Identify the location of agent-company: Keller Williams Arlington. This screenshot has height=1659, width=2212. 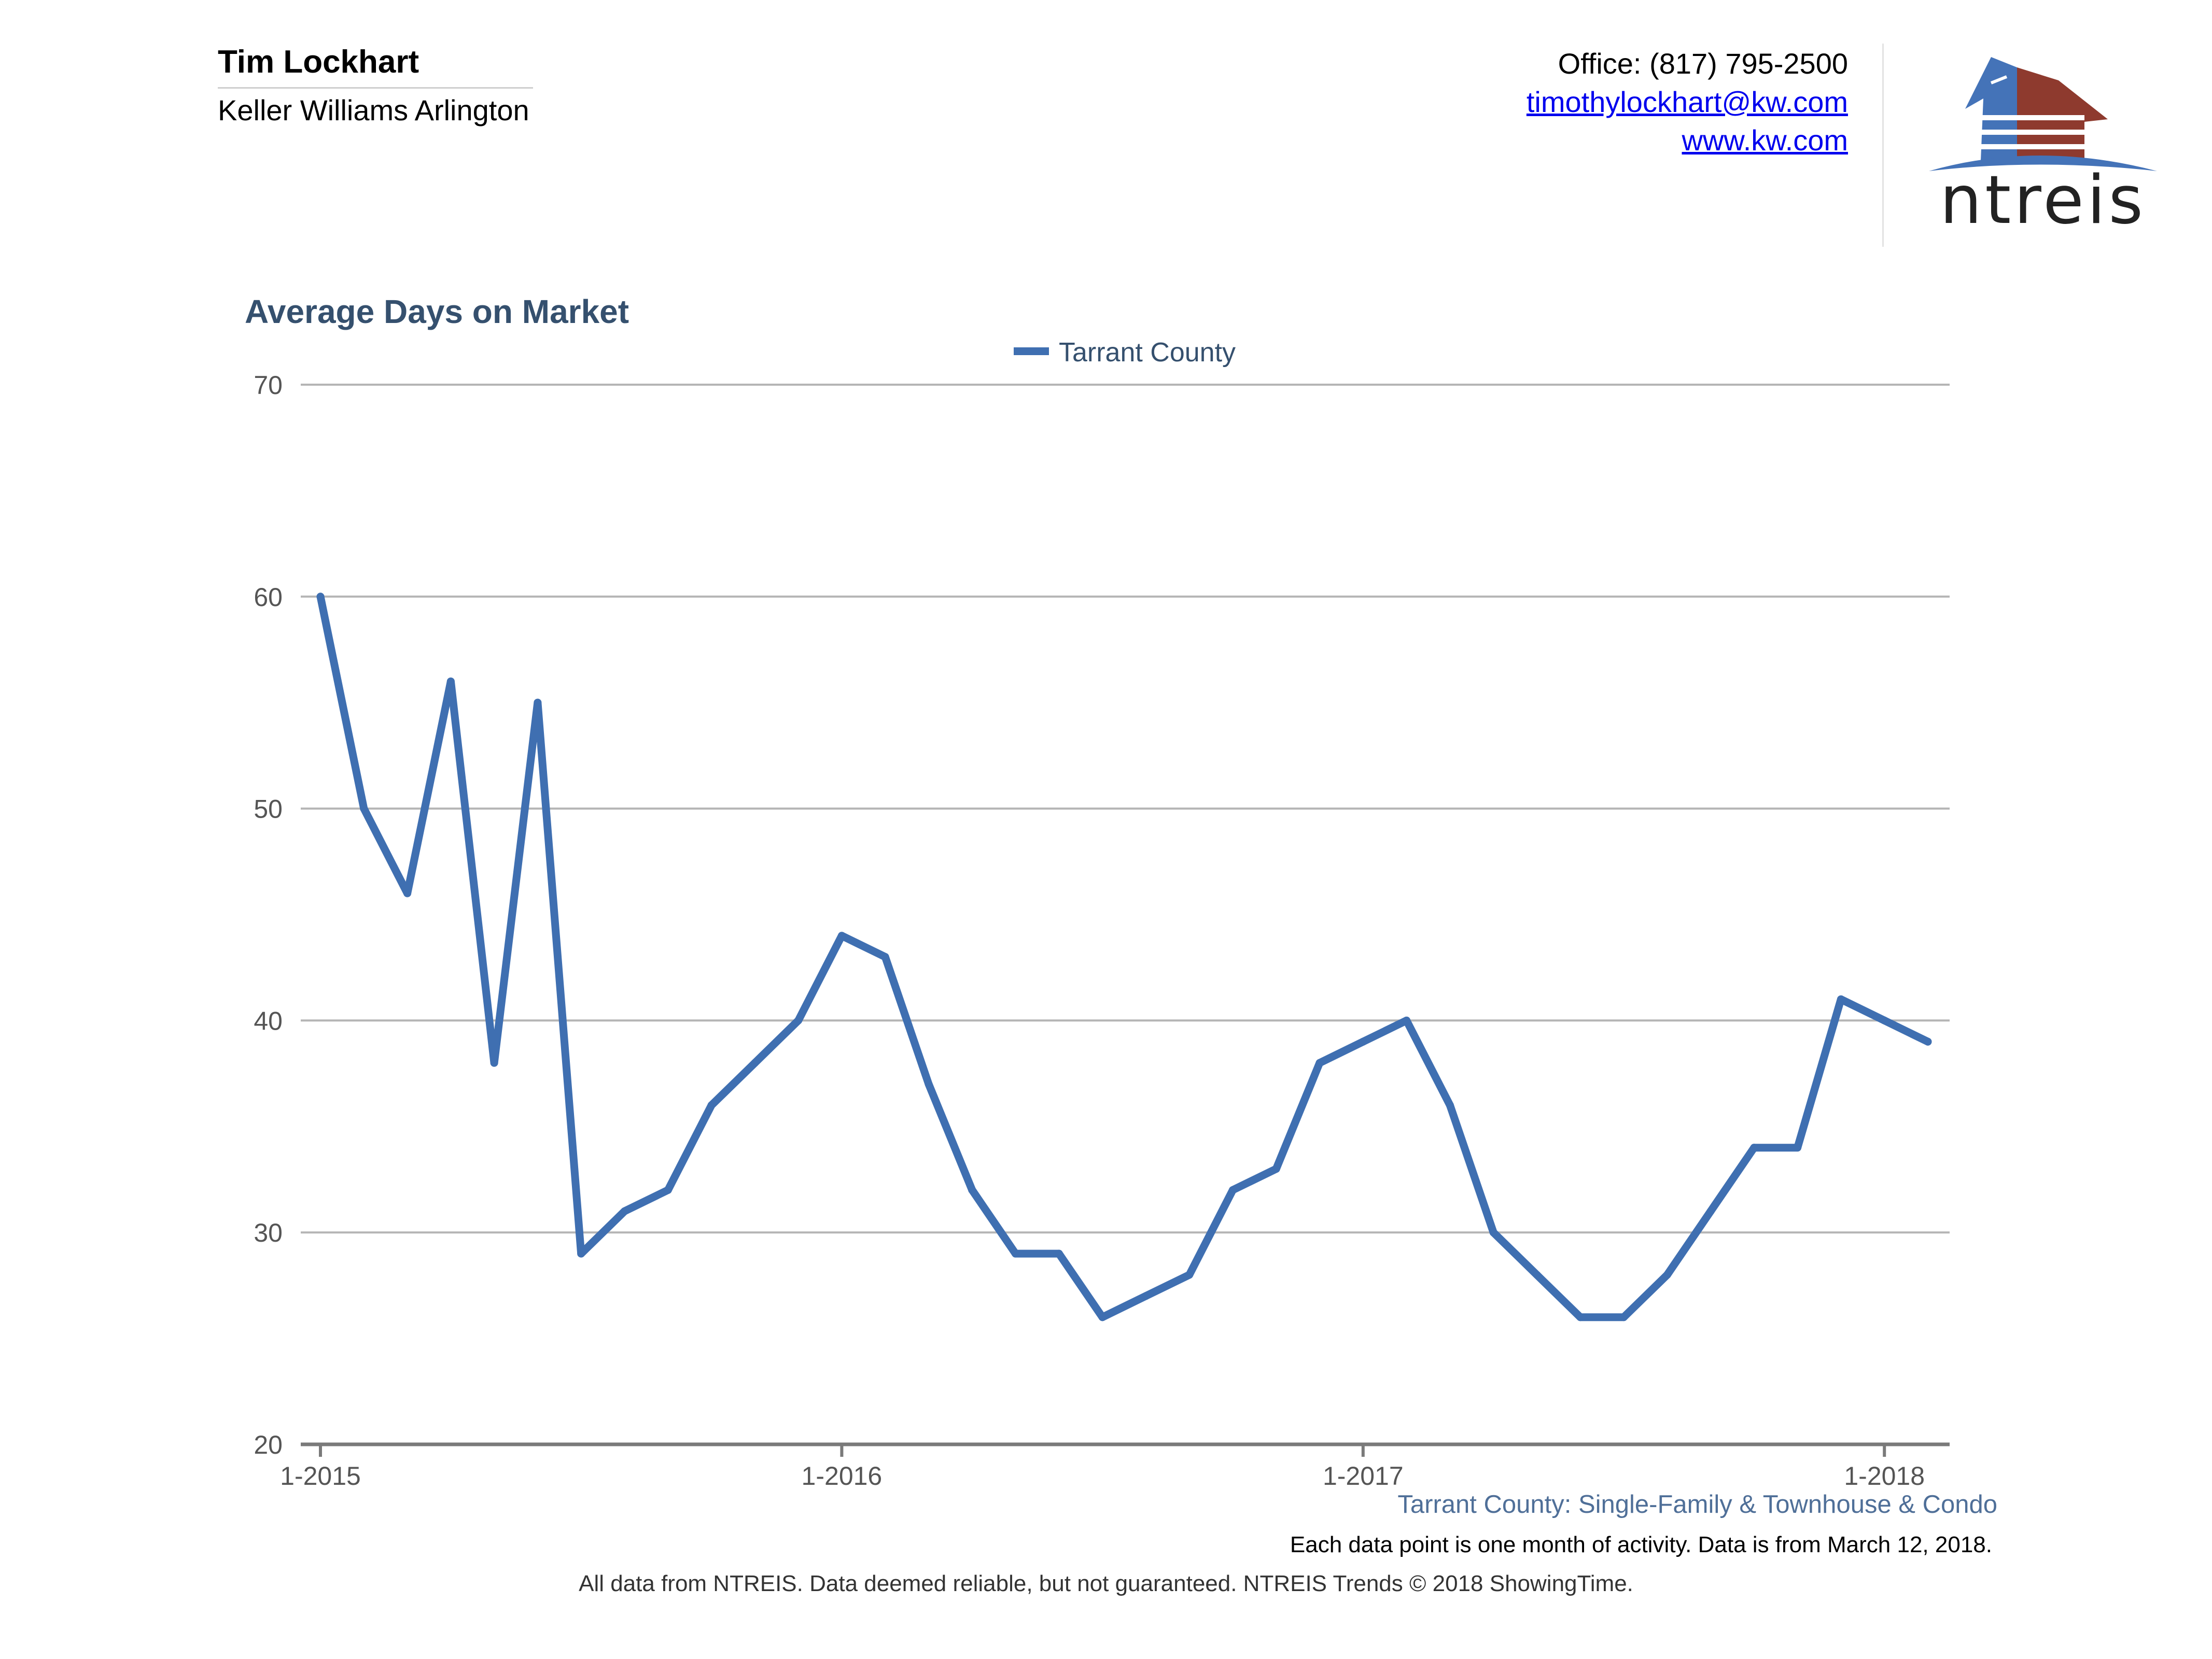
(373, 110).